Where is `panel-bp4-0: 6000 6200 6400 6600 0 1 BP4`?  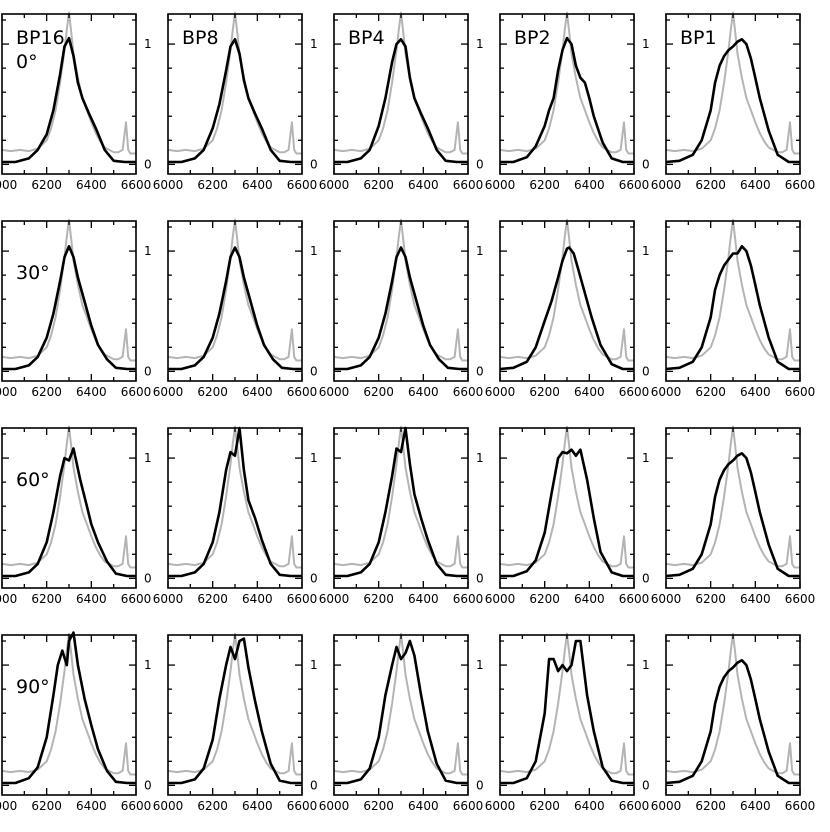 panel-bp4-0: 6000 6200 6400 6600 0 1 BP4 is located at coordinates (401, 101).